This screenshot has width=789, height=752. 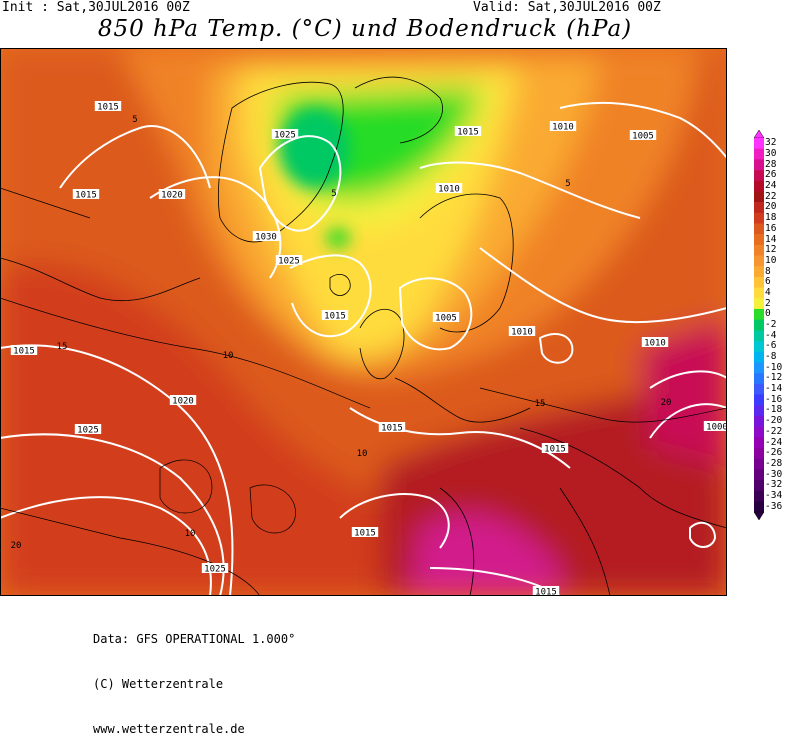 I want to click on colorbar-top-arrow, so click(x=759, y=134).